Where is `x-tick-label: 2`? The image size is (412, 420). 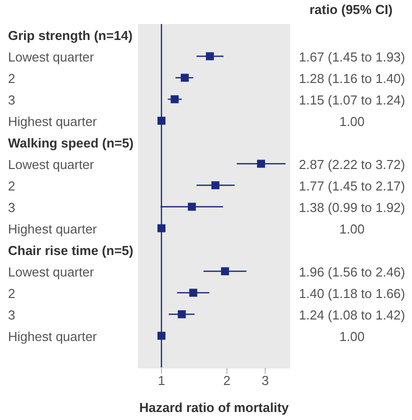
x-tick-label: 2 is located at coordinates (227, 380).